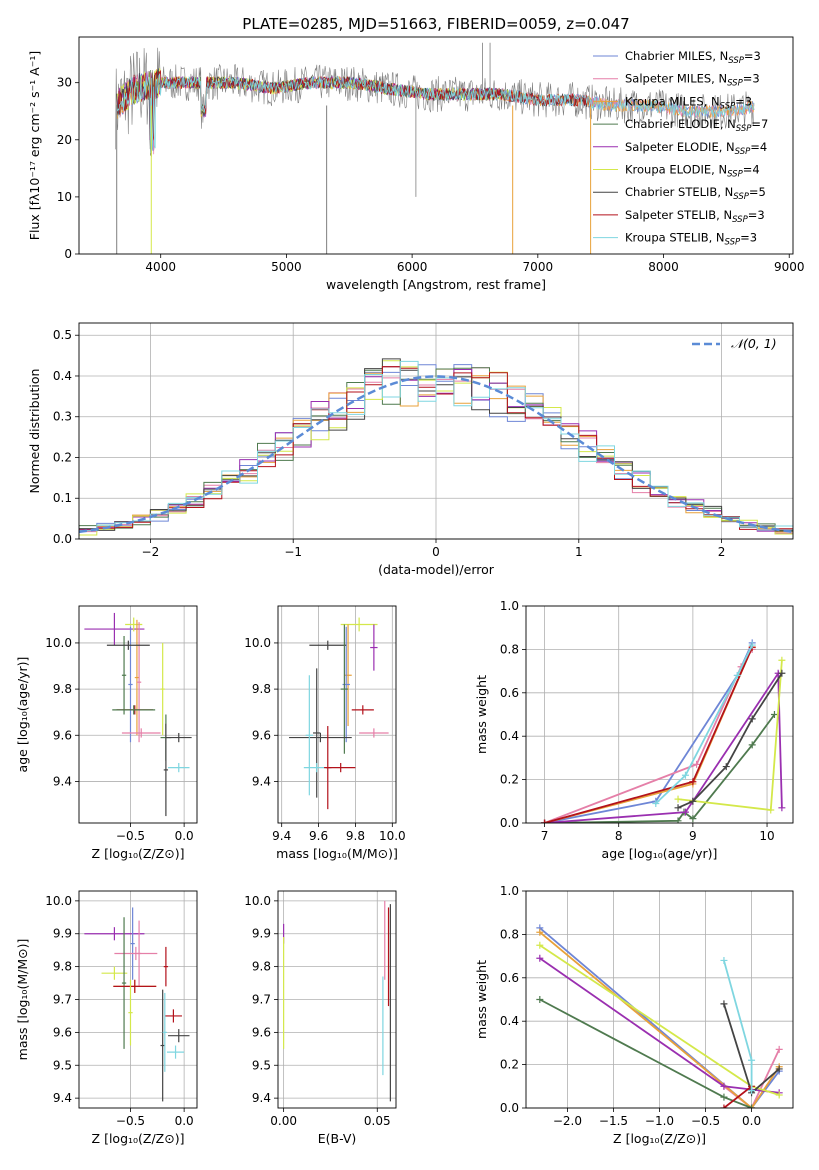  What do you see at coordinates (688, 102) in the screenshot?
I see `legend-label: Kroupa MILES, NSSP=3` at bounding box center [688, 102].